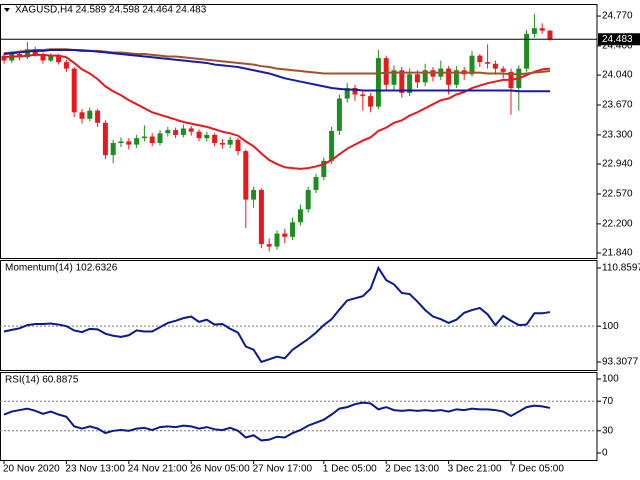 This screenshot has height=480, width=640. I want to click on pane-title: Momentum(14) 102.6326, so click(61, 268).